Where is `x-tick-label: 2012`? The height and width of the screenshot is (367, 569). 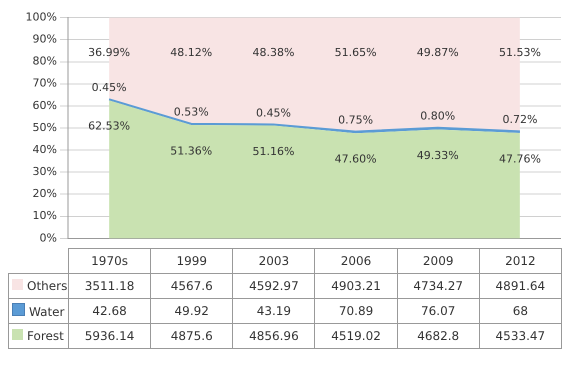
x-tick-label: 2012 is located at coordinates (520, 261).